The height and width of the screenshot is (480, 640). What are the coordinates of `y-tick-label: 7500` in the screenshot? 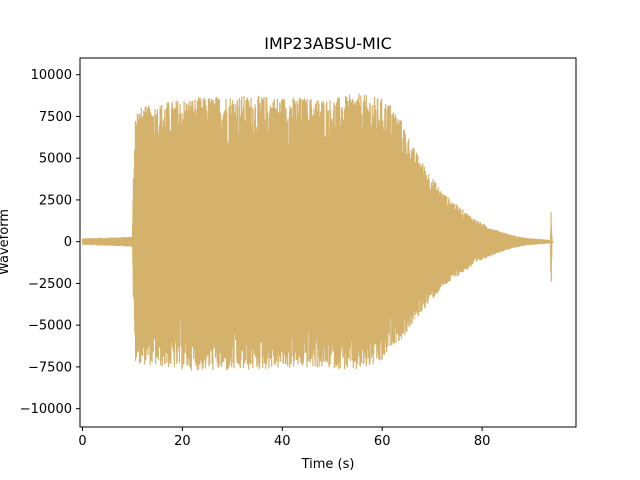 It's located at (55, 117).